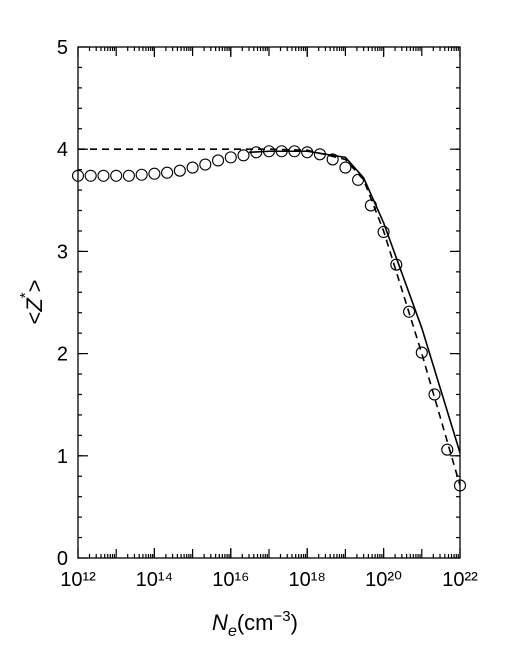 The width and height of the screenshot is (510, 660). Describe the element at coordinates (307, 580) in the screenshot. I see `x-tick-label: 10¹⁸` at that location.